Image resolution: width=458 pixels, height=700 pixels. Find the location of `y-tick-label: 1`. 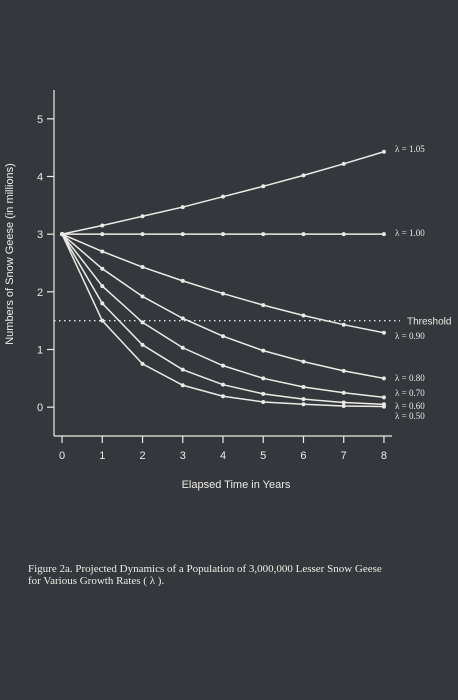

y-tick-label: 1 is located at coordinates (40, 351).